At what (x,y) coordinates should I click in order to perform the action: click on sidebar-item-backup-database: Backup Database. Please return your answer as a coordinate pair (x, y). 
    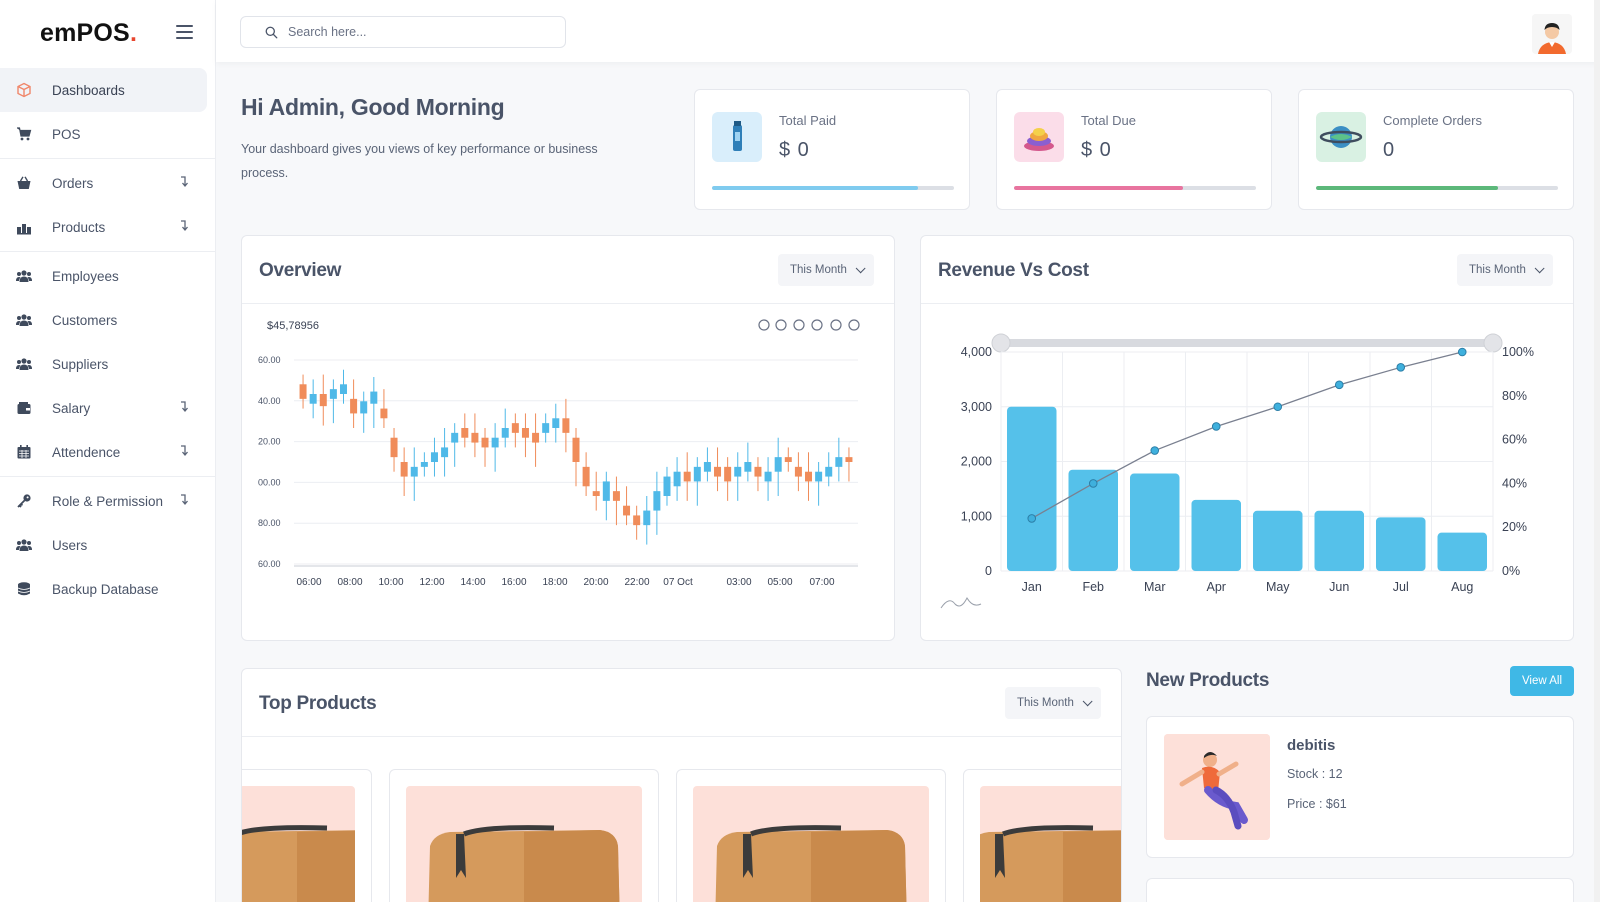
    Looking at the image, I should click on (103, 589).